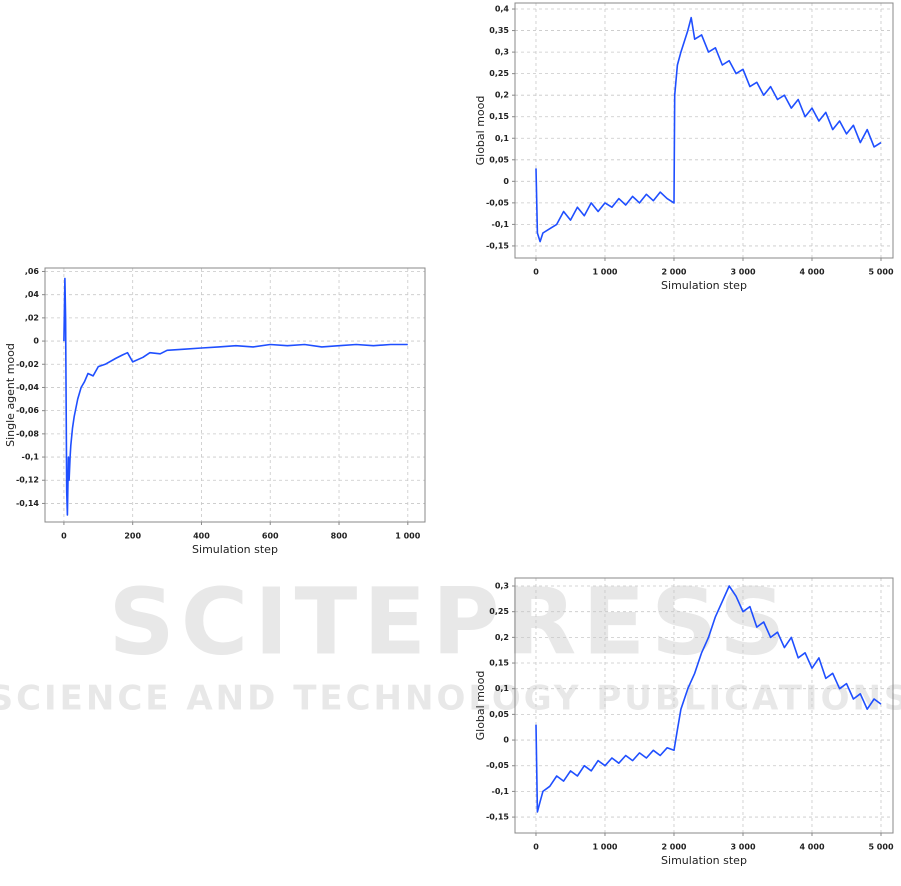 This screenshot has height=886, width=901. I want to click on x-tick-label: 400, so click(201, 536).